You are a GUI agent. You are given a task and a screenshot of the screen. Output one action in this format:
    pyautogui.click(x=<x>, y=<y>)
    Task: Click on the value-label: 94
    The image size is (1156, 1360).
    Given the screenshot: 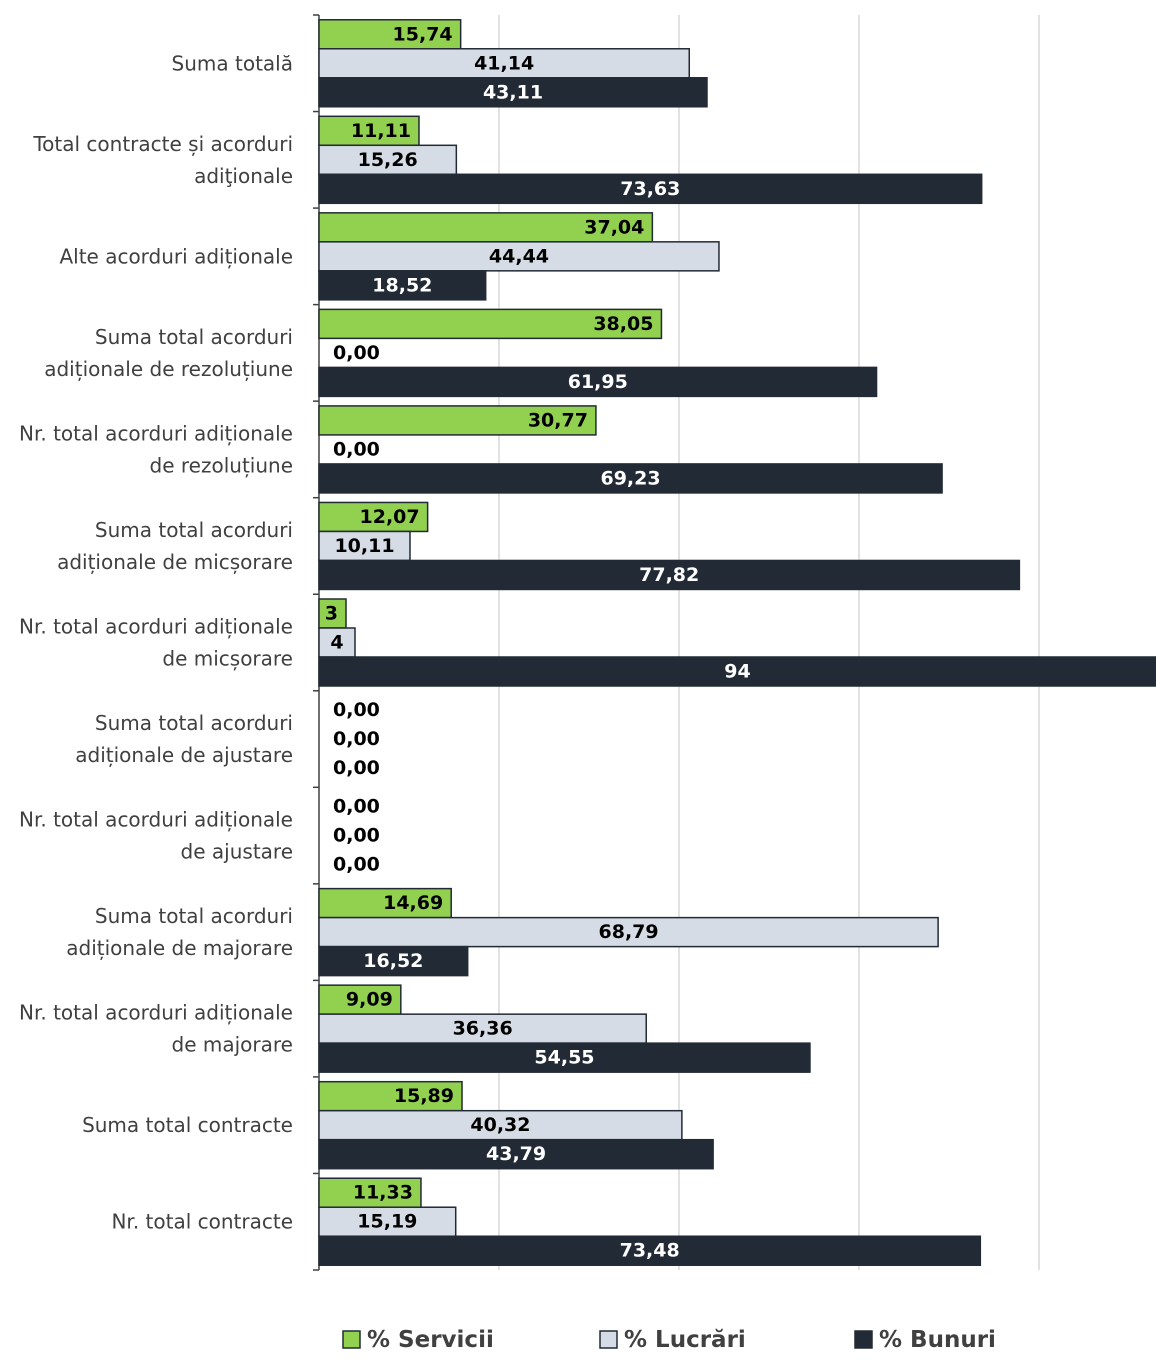 What is the action you would take?
    pyautogui.click(x=737, y=672)
    